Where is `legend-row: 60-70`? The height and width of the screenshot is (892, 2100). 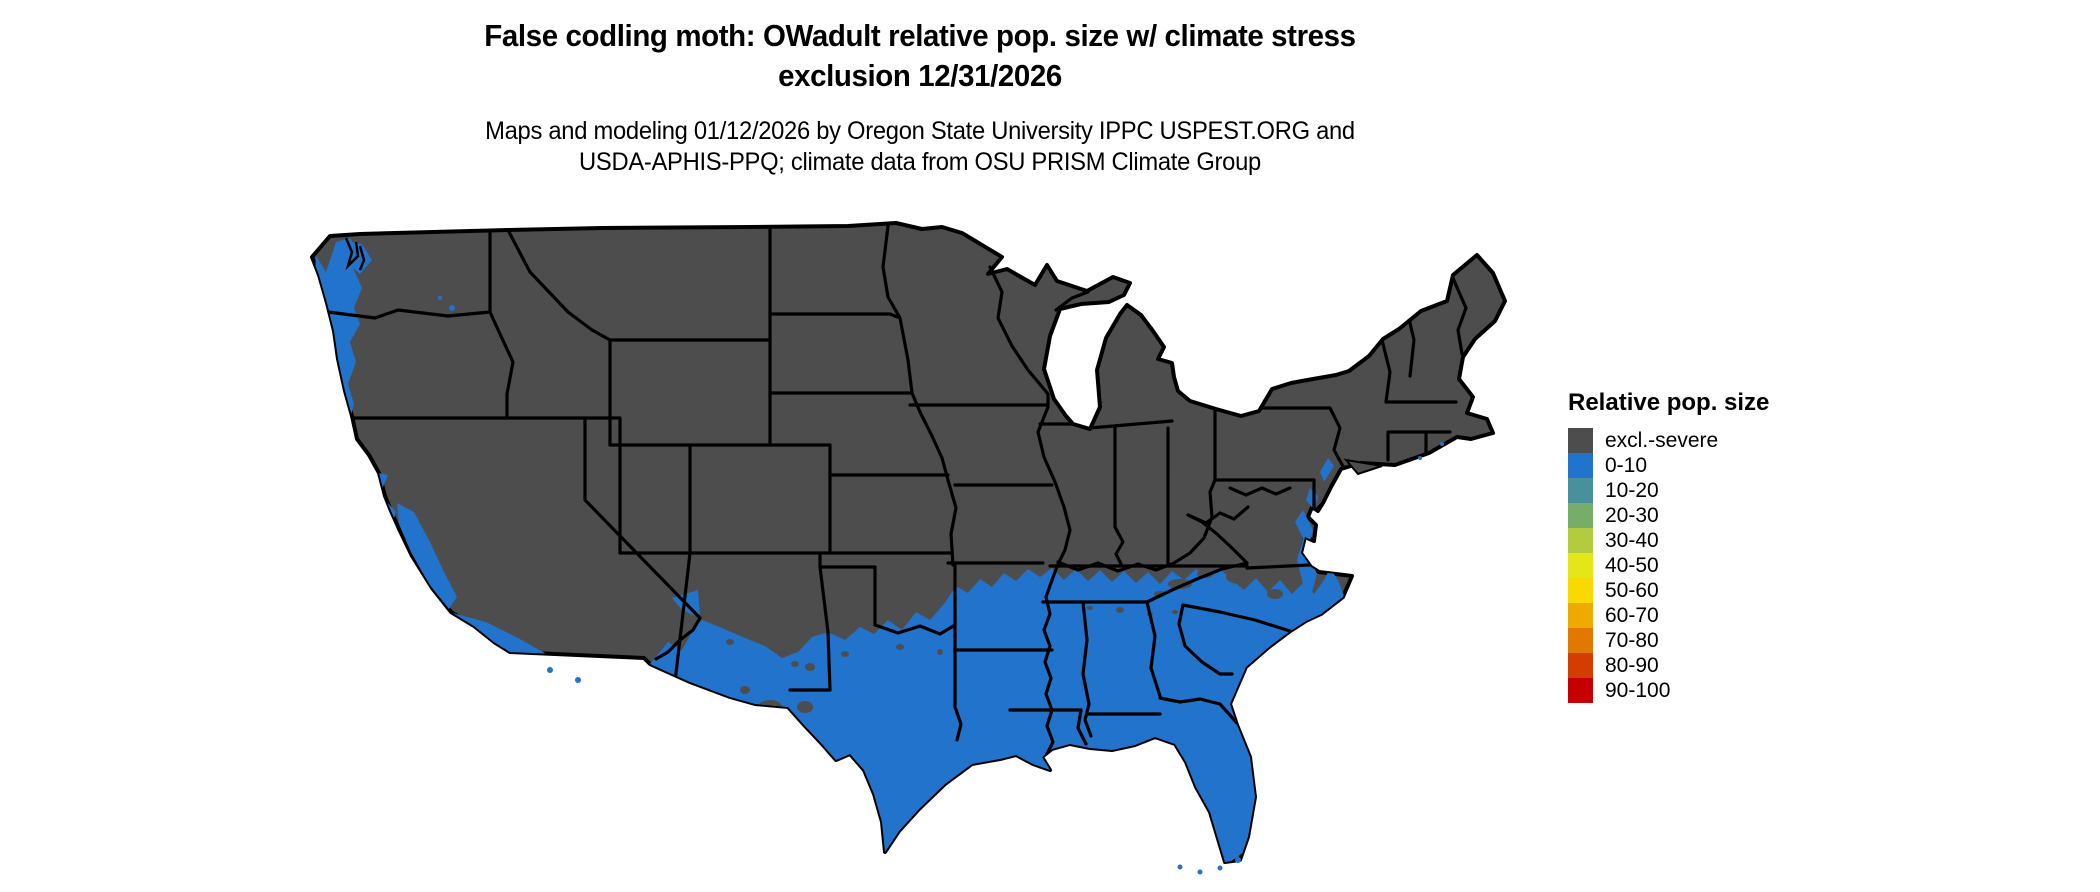 legend-row: 60-70 is located at coordinates (1698, 615).